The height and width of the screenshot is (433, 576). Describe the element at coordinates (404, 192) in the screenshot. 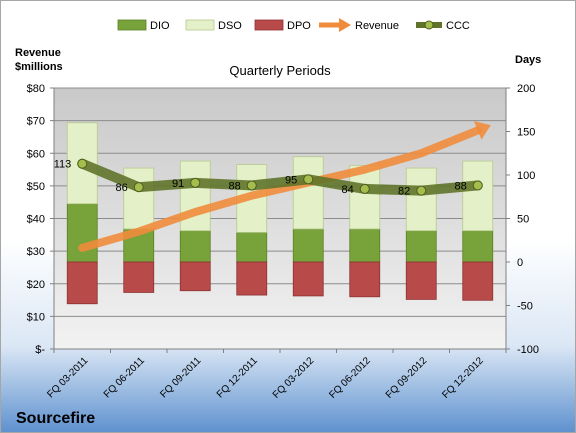

I see `ccc-data-label: 82` at that location.